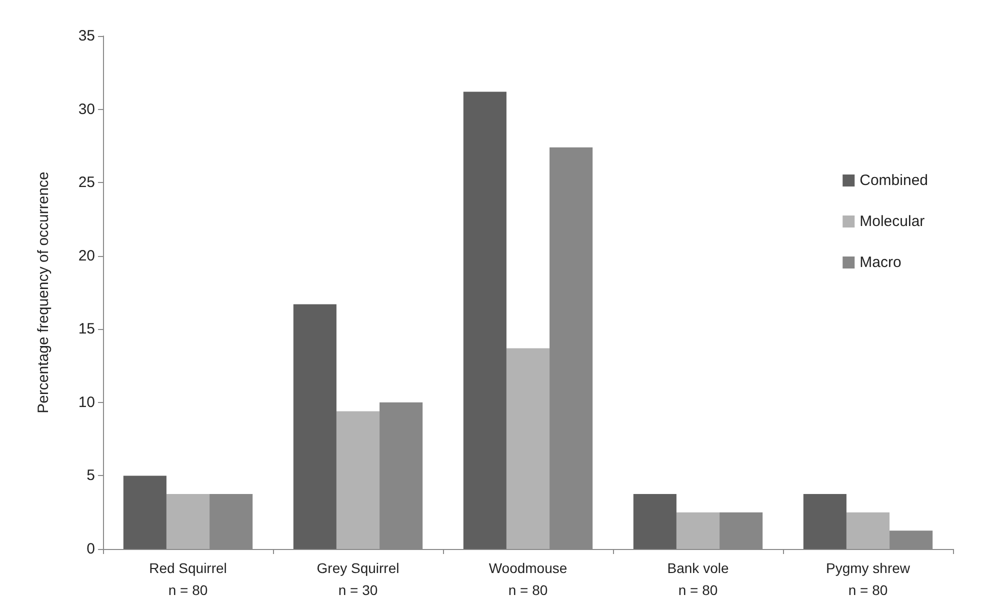  I want to click on y-tick-label: 20, so click(86, 255).